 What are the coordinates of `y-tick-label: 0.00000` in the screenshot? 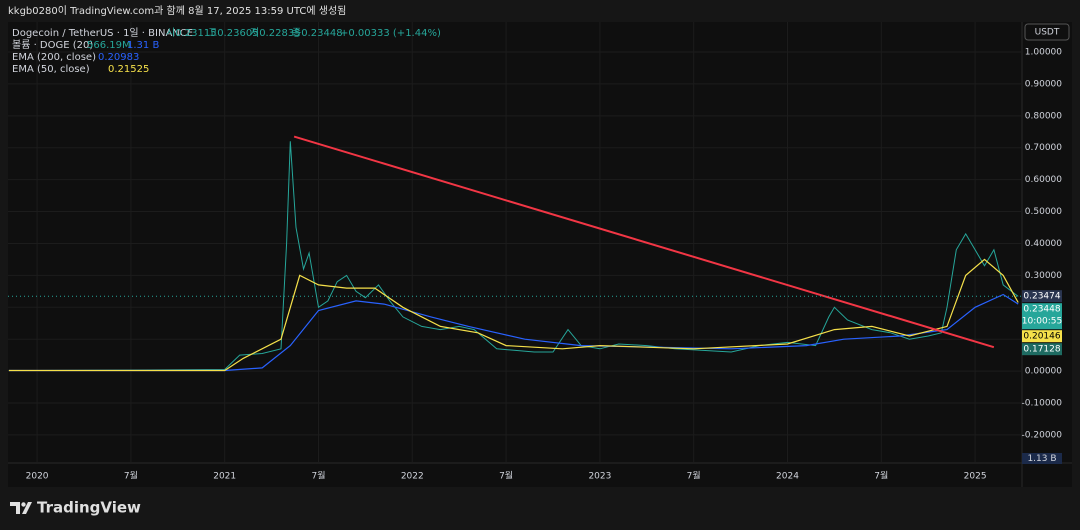 It's located at (1043, 372).